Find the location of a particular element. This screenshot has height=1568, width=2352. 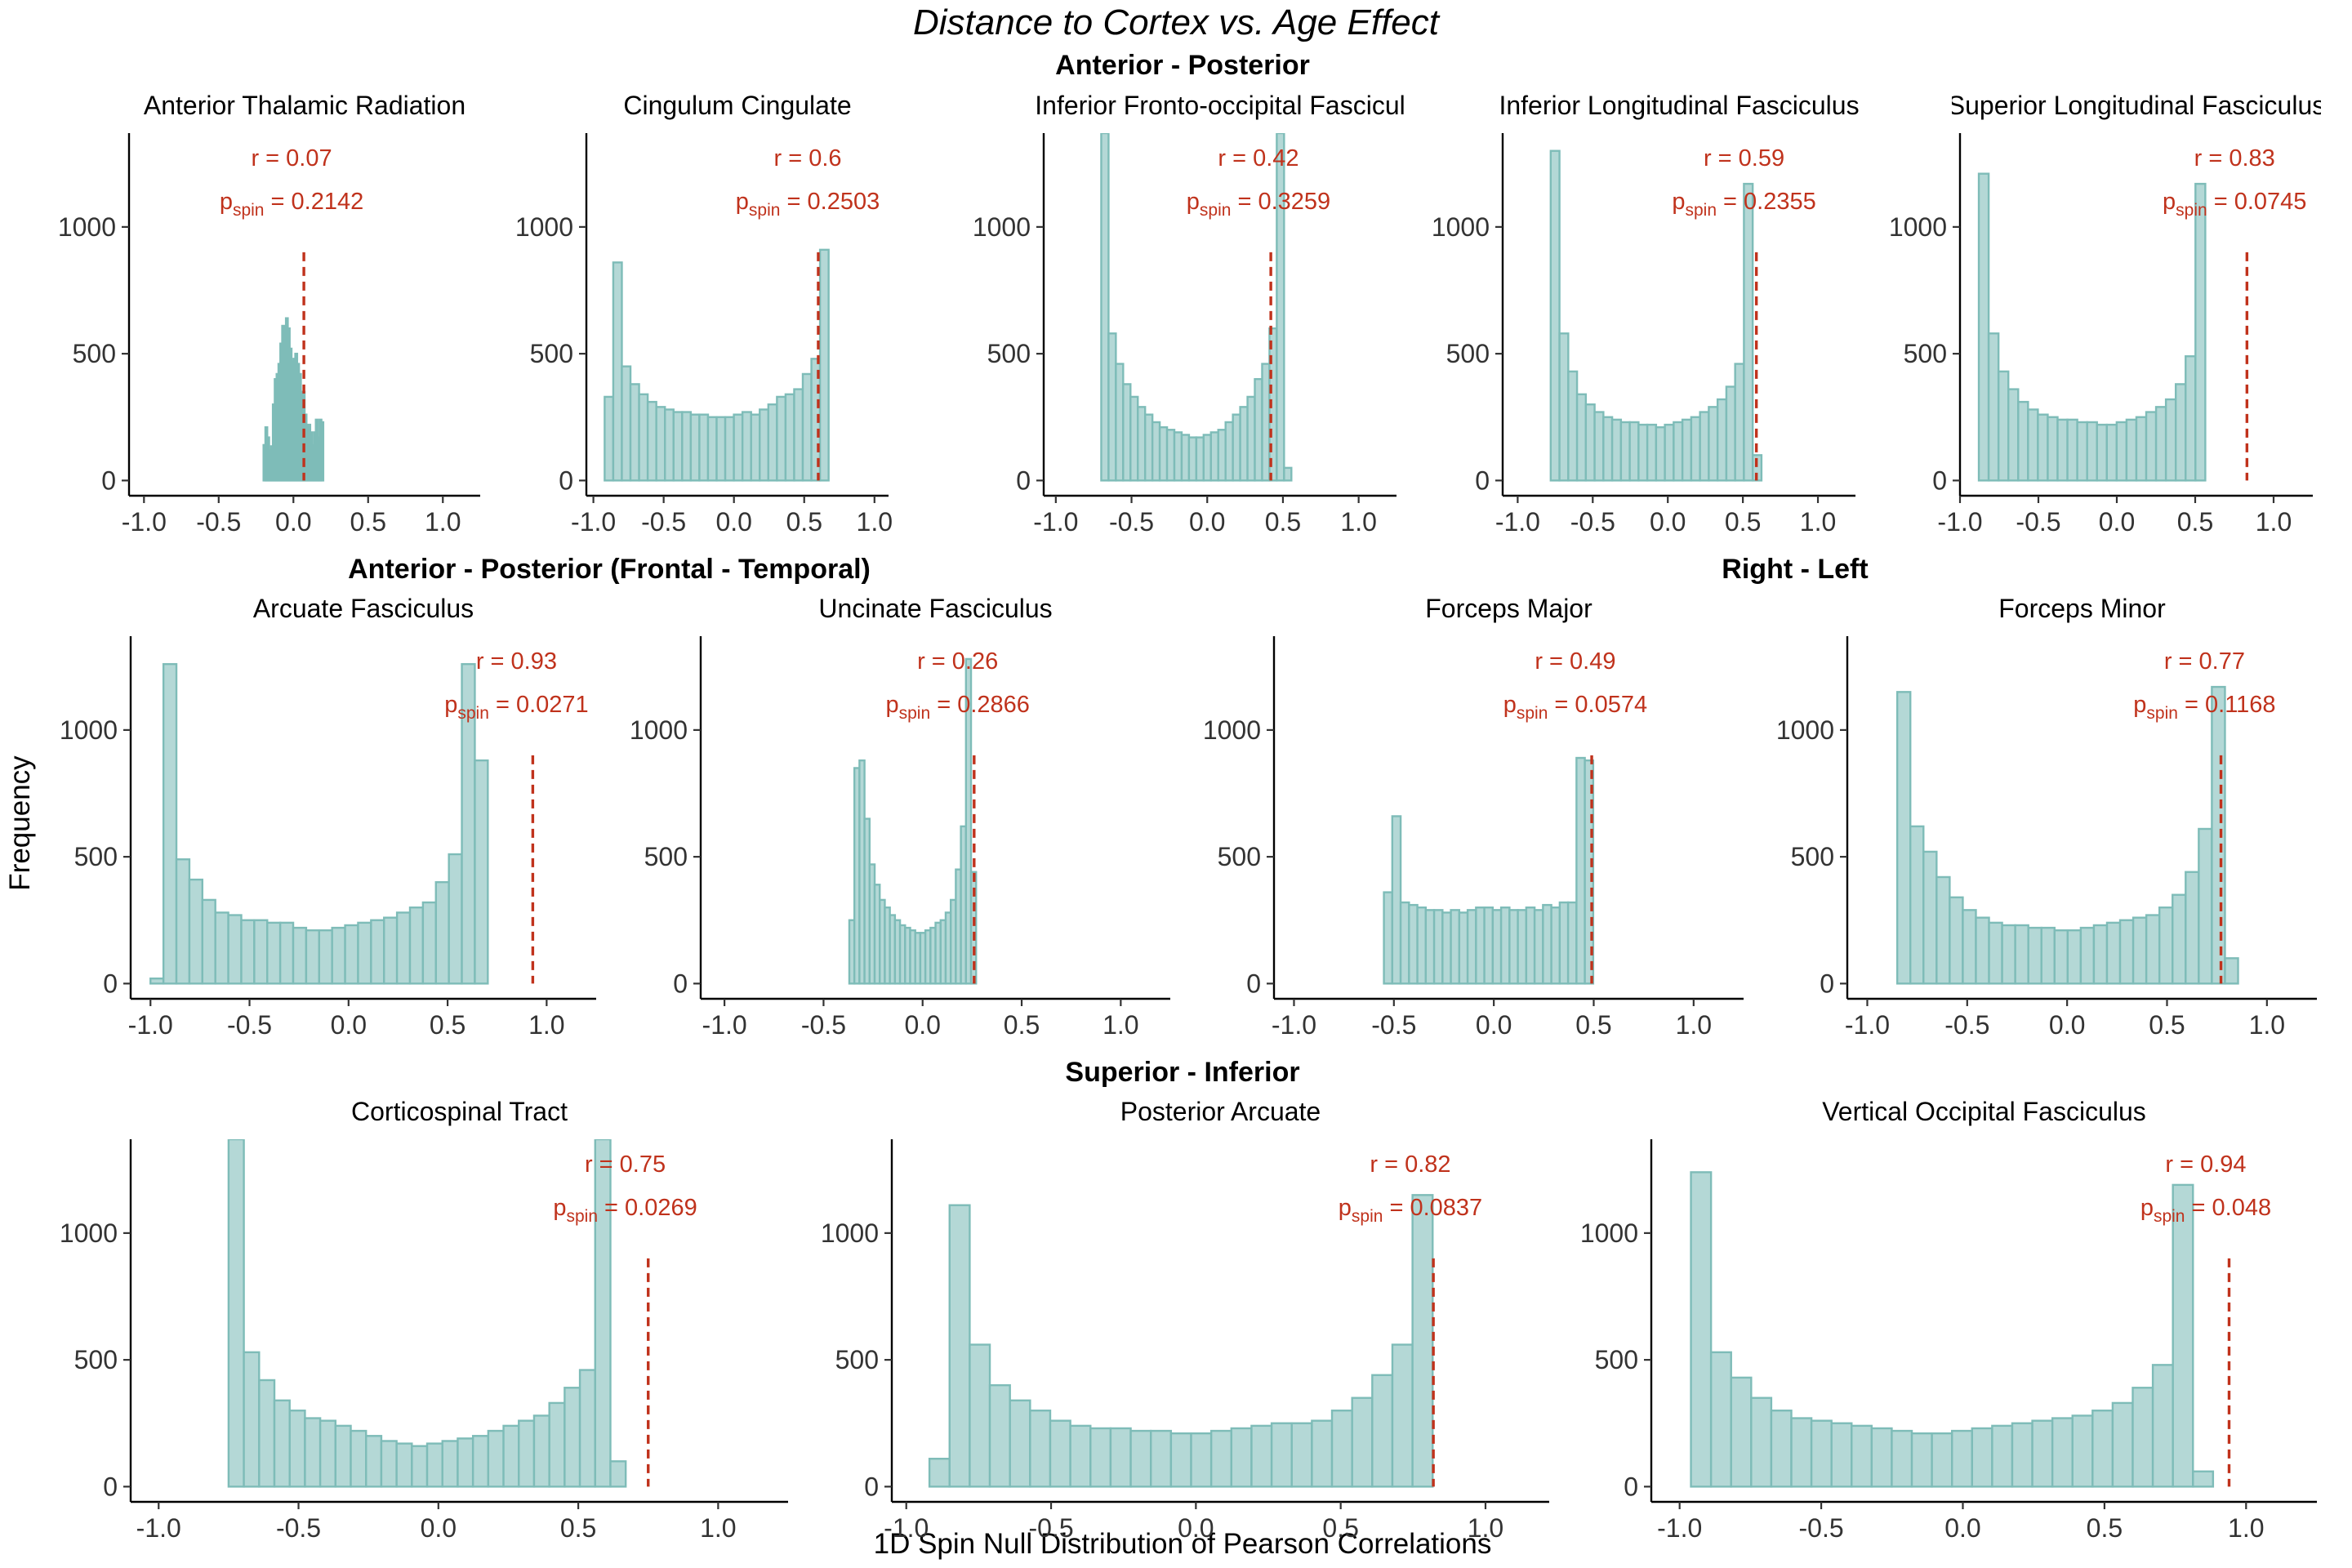

group-label-superior-inferior: Superior - Inferior is located at coordinates (1182, 1072).